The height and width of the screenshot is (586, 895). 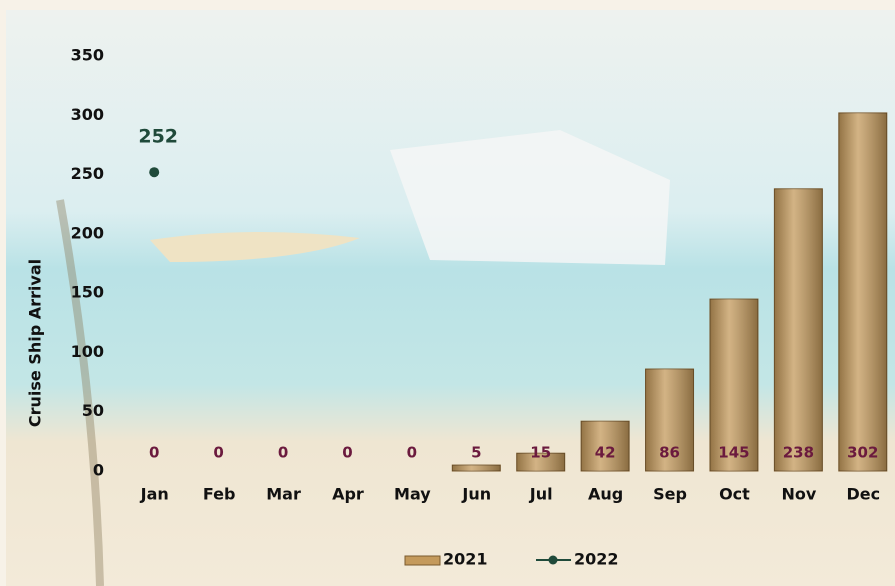 I want to click on x-tick-label: Feb, so click(x=219, y=494).